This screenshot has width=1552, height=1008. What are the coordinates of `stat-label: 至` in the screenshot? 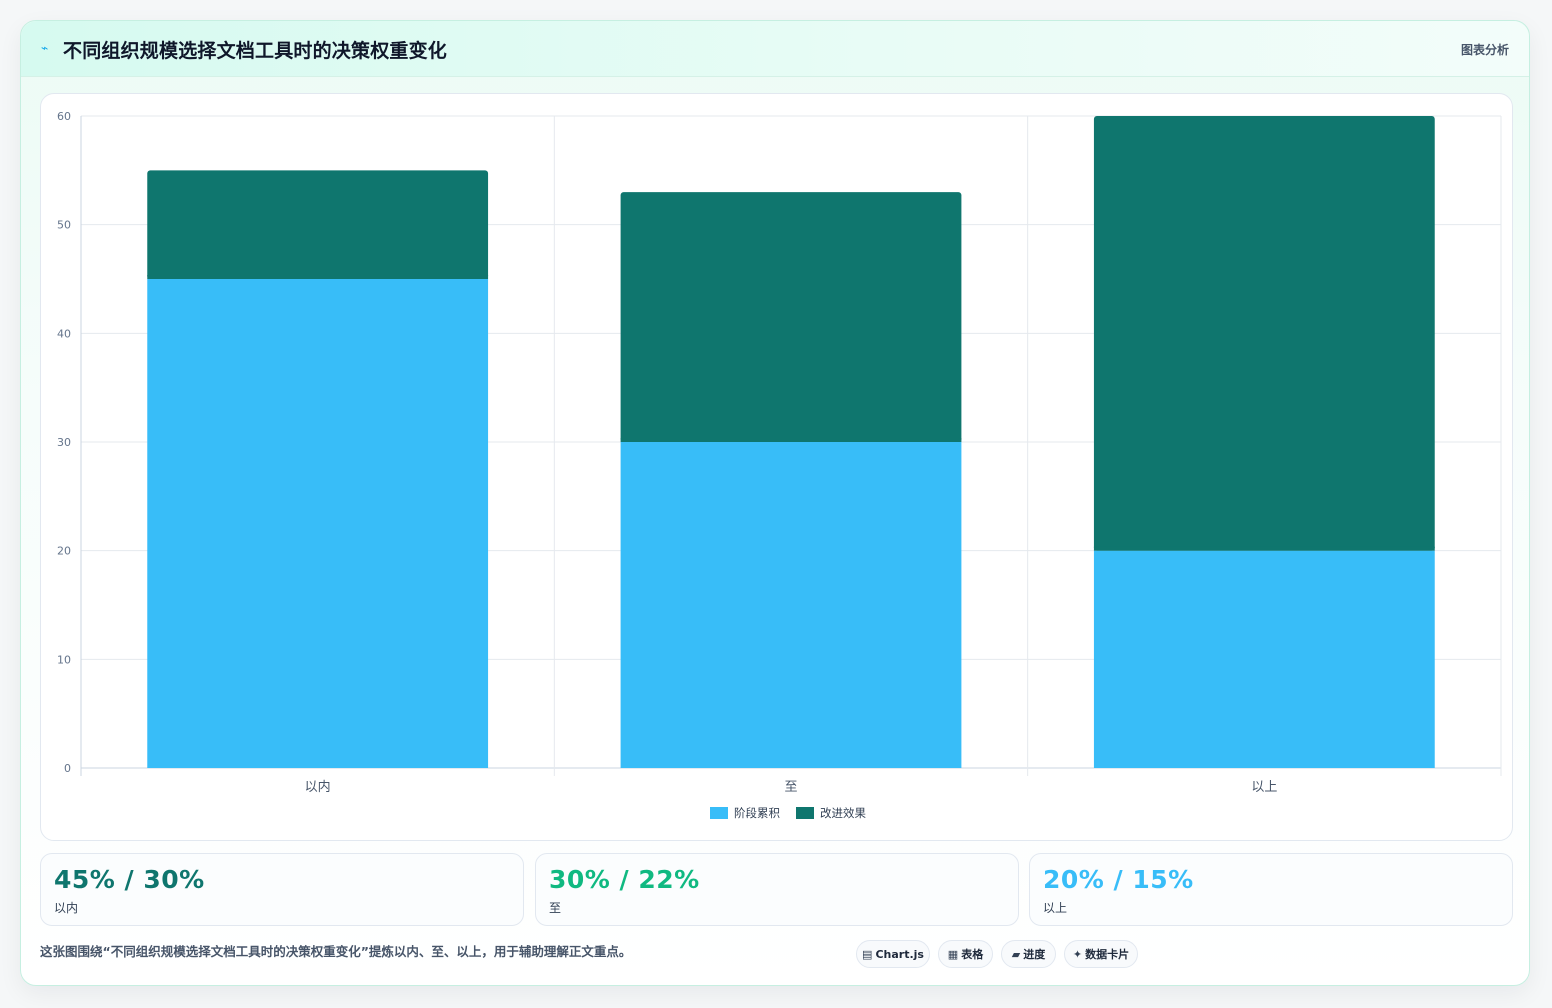 It's located at (555, 908).